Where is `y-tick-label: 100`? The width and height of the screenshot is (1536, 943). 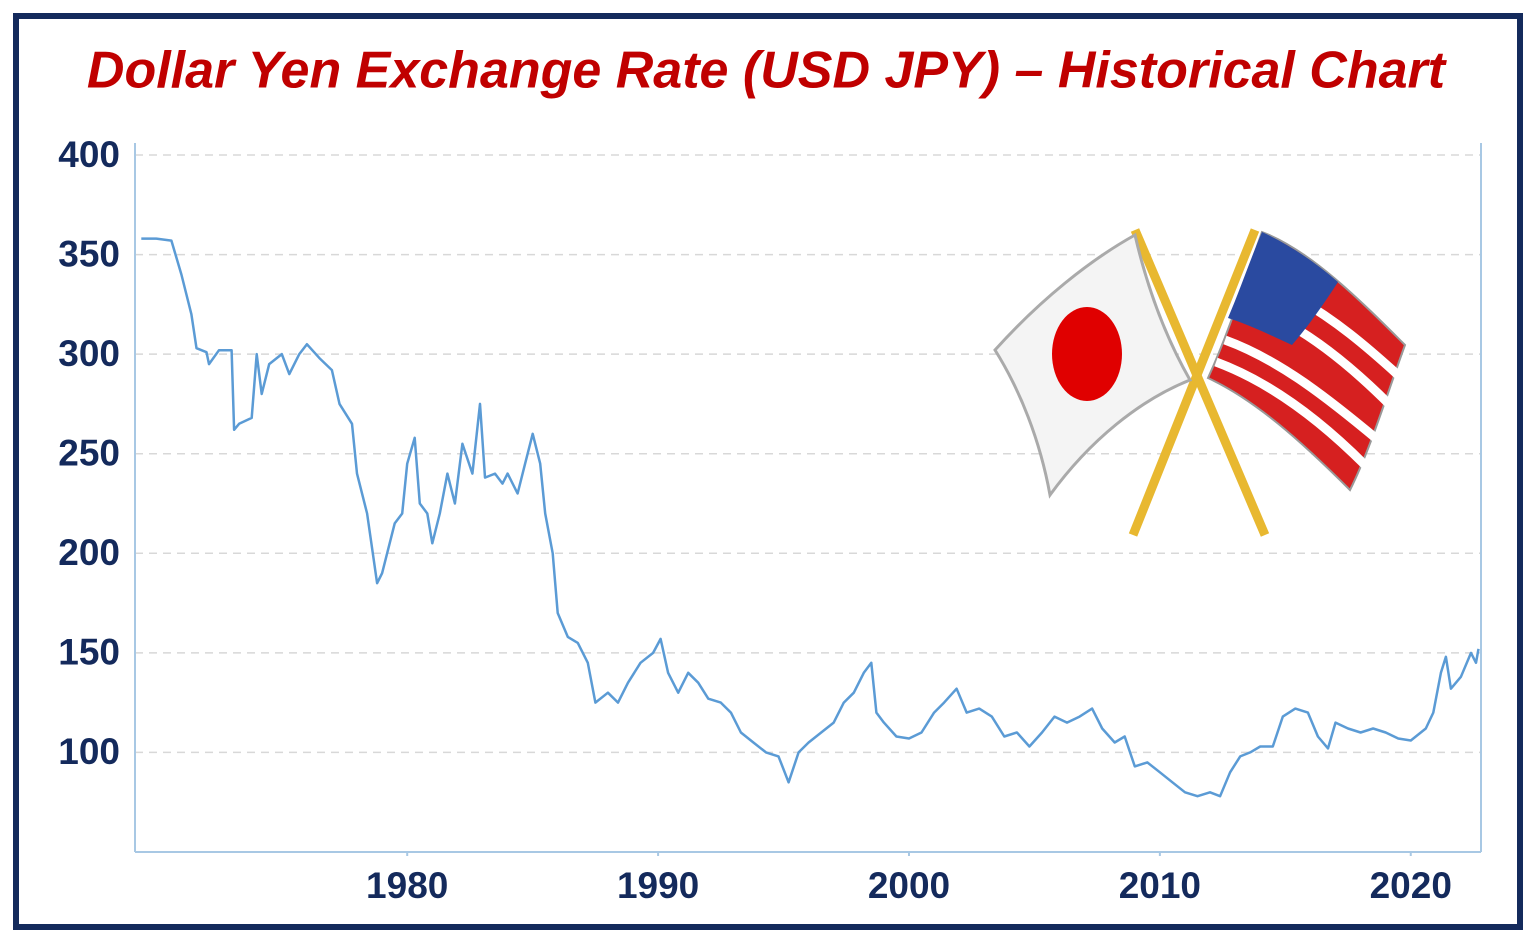
y-tick-label: 100 is located at coordinates (89, 751).